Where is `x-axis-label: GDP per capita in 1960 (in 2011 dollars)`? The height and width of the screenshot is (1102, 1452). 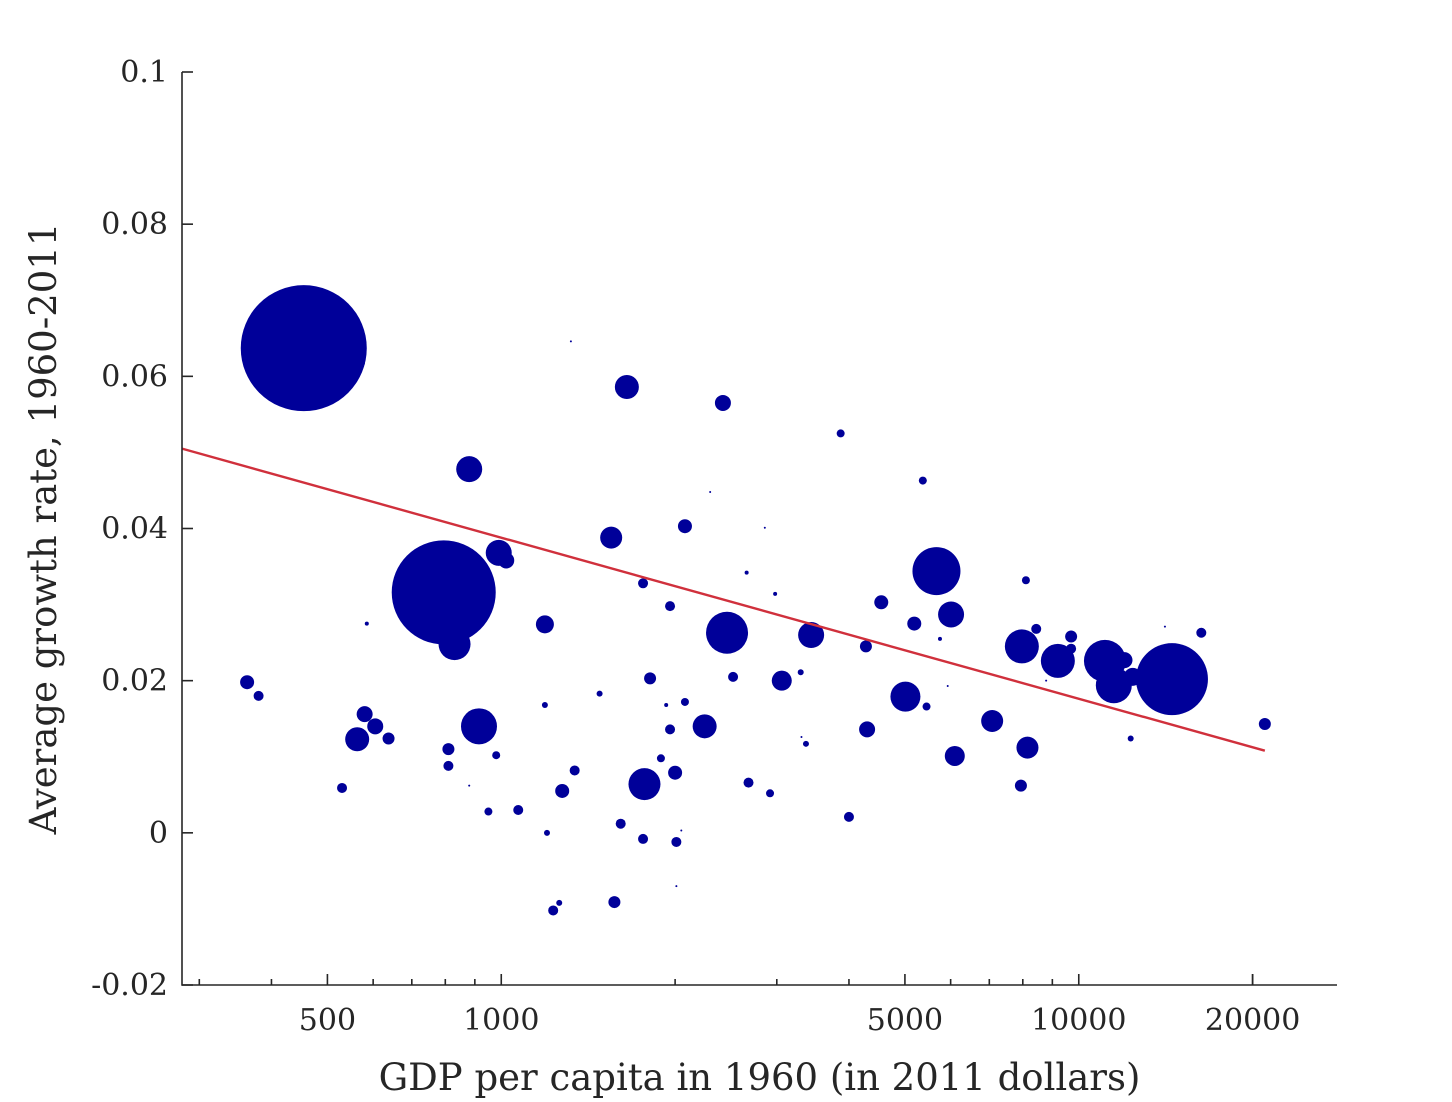
x-axis-label: GDP per capita in 1960 (in 2011 dollars) is located at coordinates (760, 1077).